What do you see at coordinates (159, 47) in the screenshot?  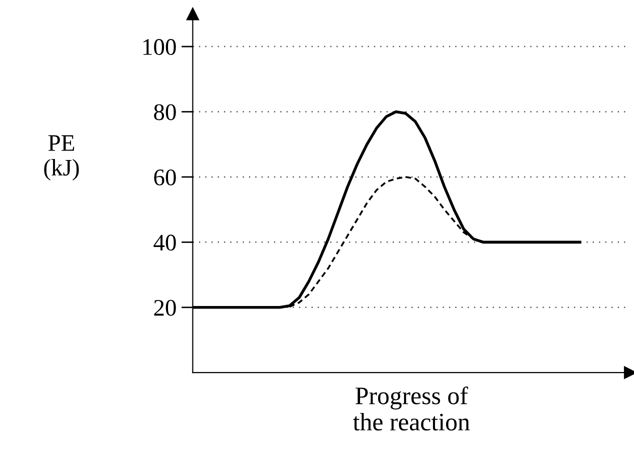 I see `y-tick-label: 100` at bounding box center [159, 47].